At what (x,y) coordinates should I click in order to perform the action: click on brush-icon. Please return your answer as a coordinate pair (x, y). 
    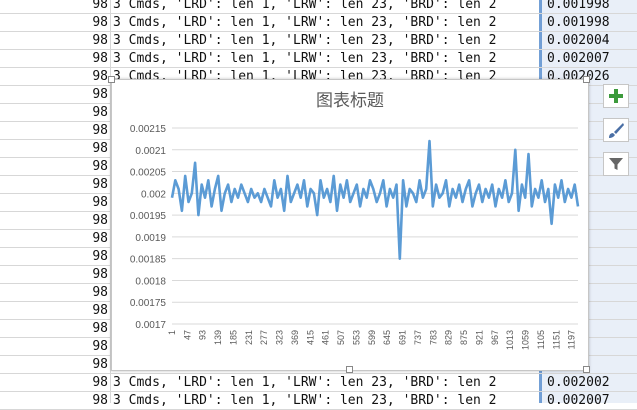
    Looking at the image, I should click on (616, 130).